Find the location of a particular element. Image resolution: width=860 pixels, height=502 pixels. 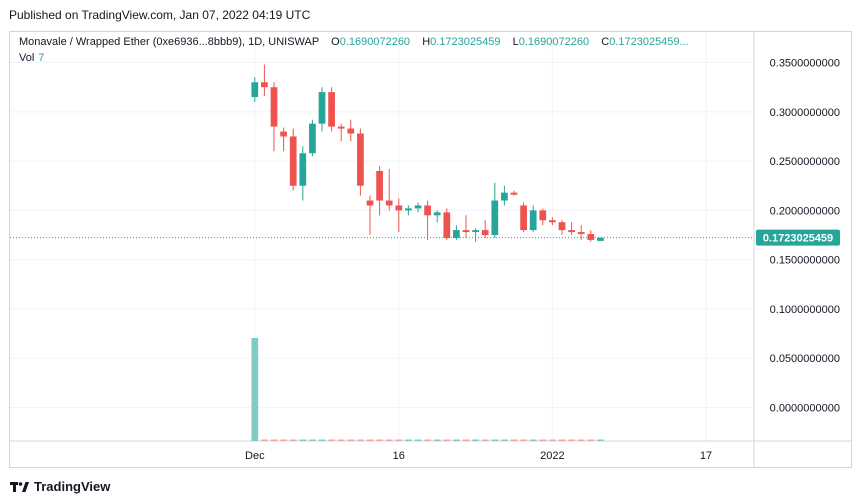

y-axis-tick-label: 0.0000000000 is located at coordinates (805, 408).